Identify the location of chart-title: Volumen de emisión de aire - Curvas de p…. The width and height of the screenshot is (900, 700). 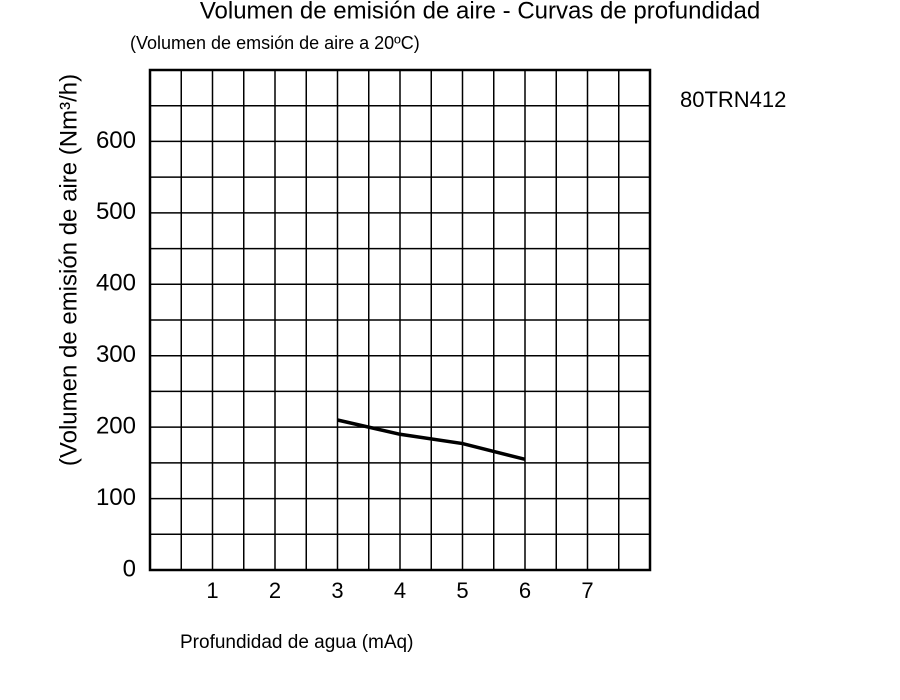
(480, 12).